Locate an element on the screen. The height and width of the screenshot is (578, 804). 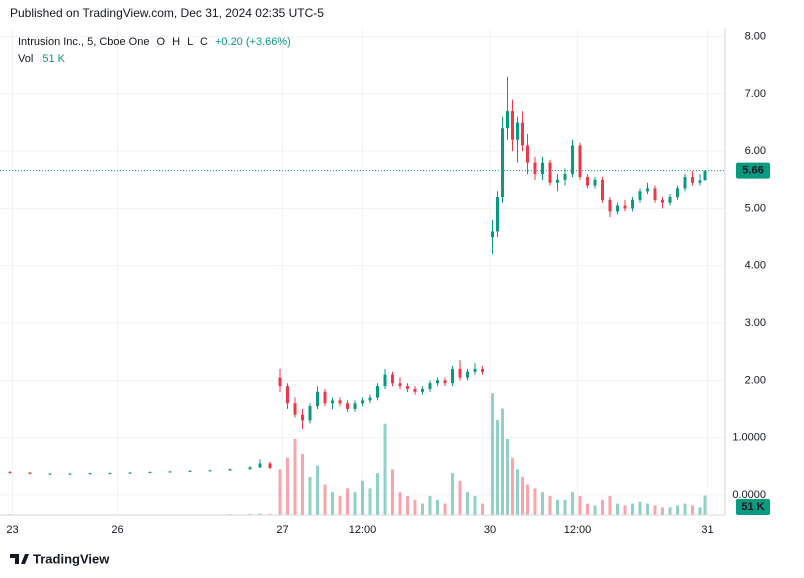
y-tick-label: 6.00 is located at coordinates (755, 151).